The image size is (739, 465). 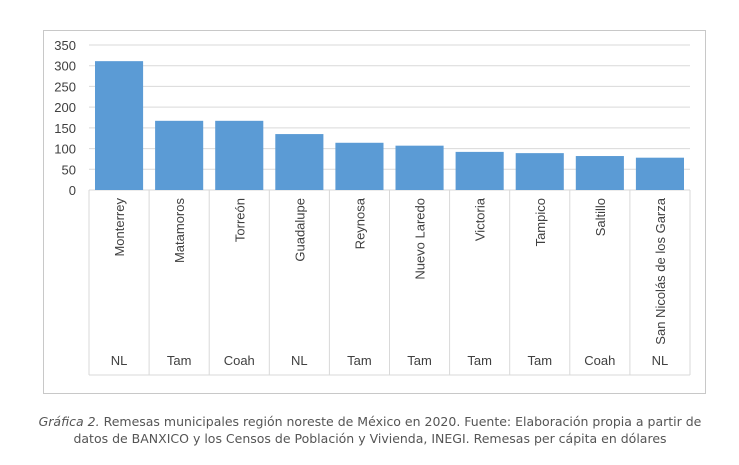 I want to click on y-tick-label: 100, so click(x=65, y=149).